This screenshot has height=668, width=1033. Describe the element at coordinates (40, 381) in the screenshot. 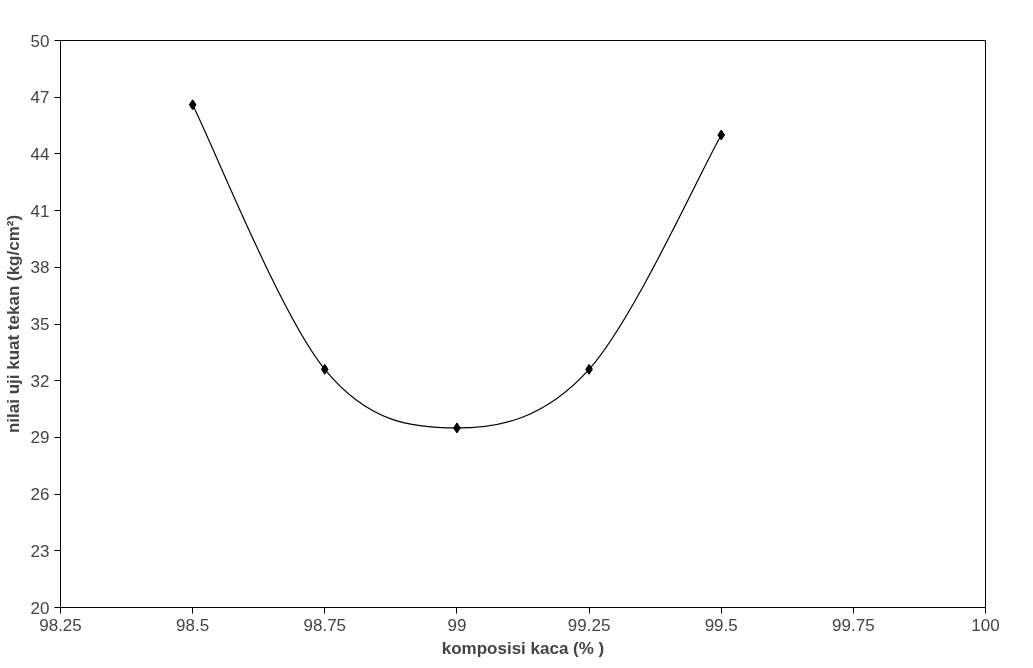

I see `y-tick-label: 32` at that location.